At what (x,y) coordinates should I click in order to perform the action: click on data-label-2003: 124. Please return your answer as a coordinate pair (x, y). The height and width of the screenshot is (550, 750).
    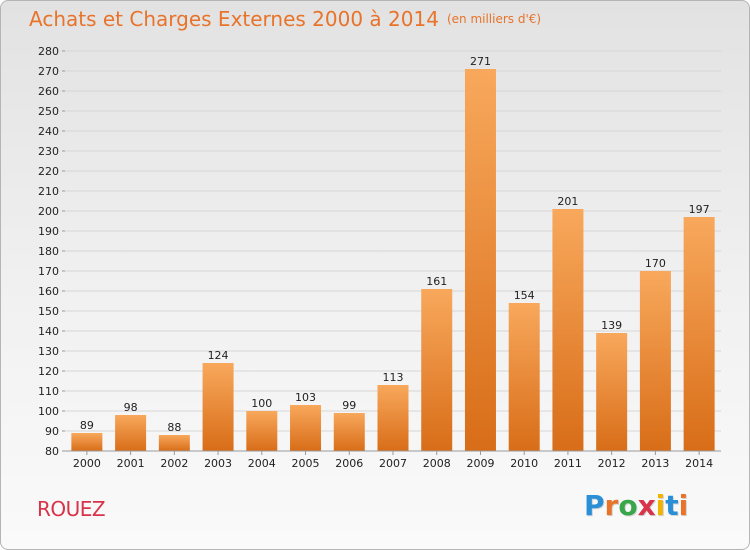
    Looking at the image, I should click on (218, 355).